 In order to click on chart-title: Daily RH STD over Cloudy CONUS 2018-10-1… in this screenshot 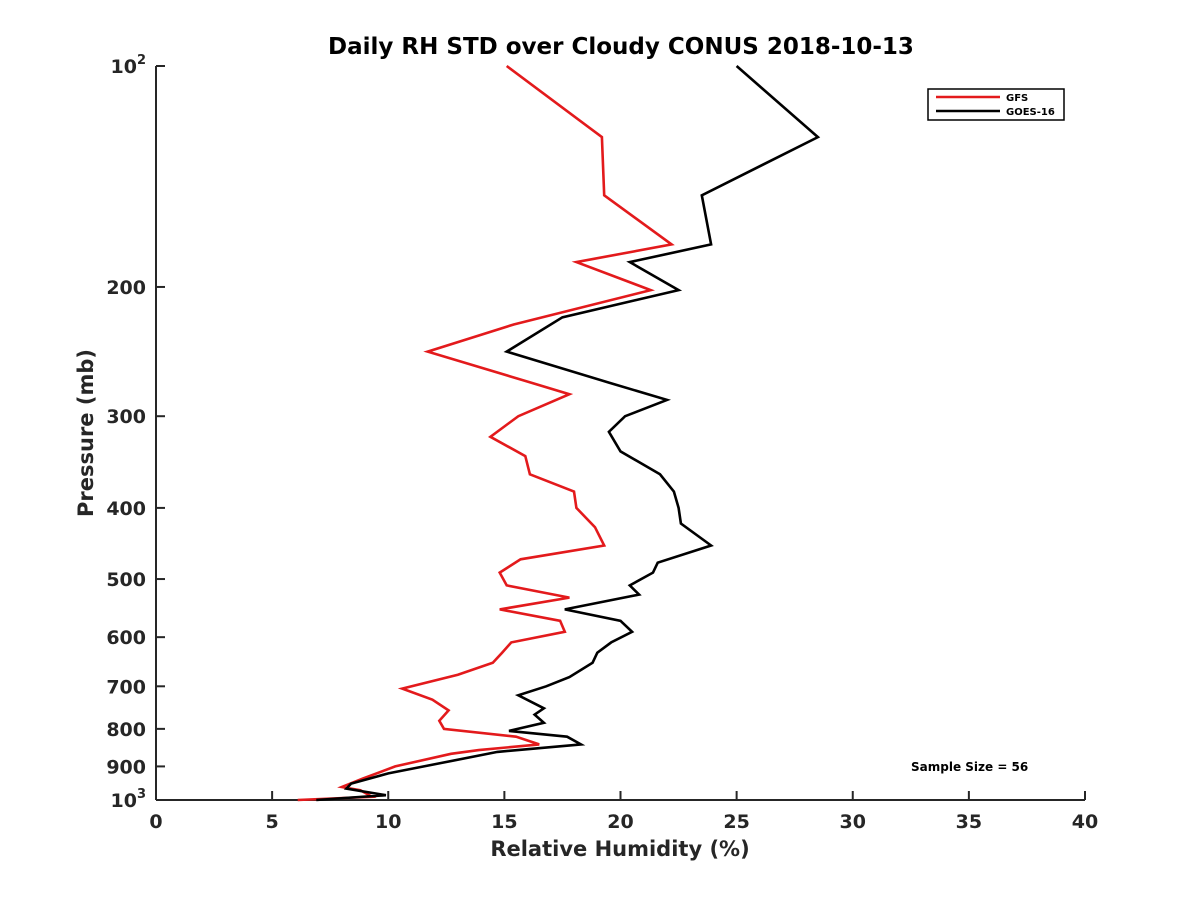, I will do `click(621, 47)`.